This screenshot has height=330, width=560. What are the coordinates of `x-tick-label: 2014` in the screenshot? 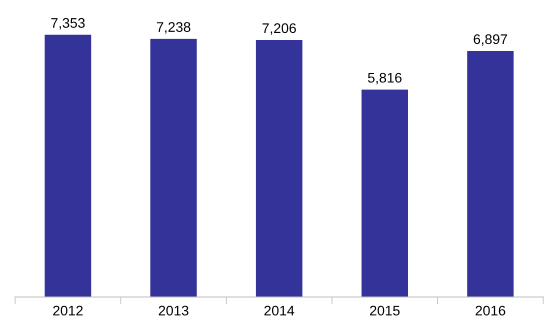 It's located at (279, 311).